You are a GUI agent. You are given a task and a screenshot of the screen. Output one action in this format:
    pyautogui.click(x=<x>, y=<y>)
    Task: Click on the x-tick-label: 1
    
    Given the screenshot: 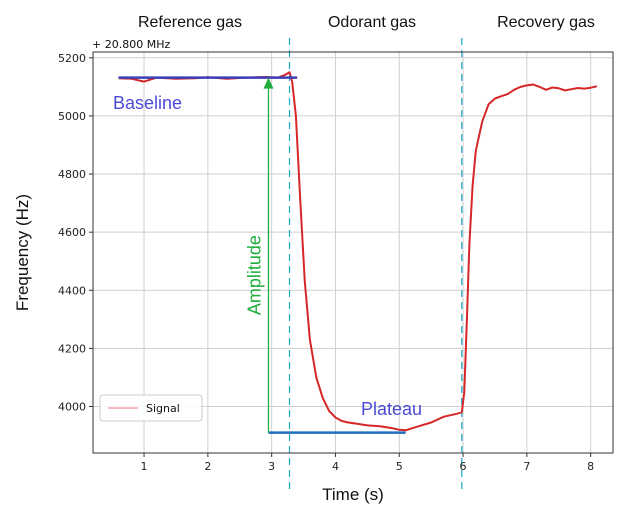 What is the action you would take?
    pyautogui.click(x=144, y=466)
    